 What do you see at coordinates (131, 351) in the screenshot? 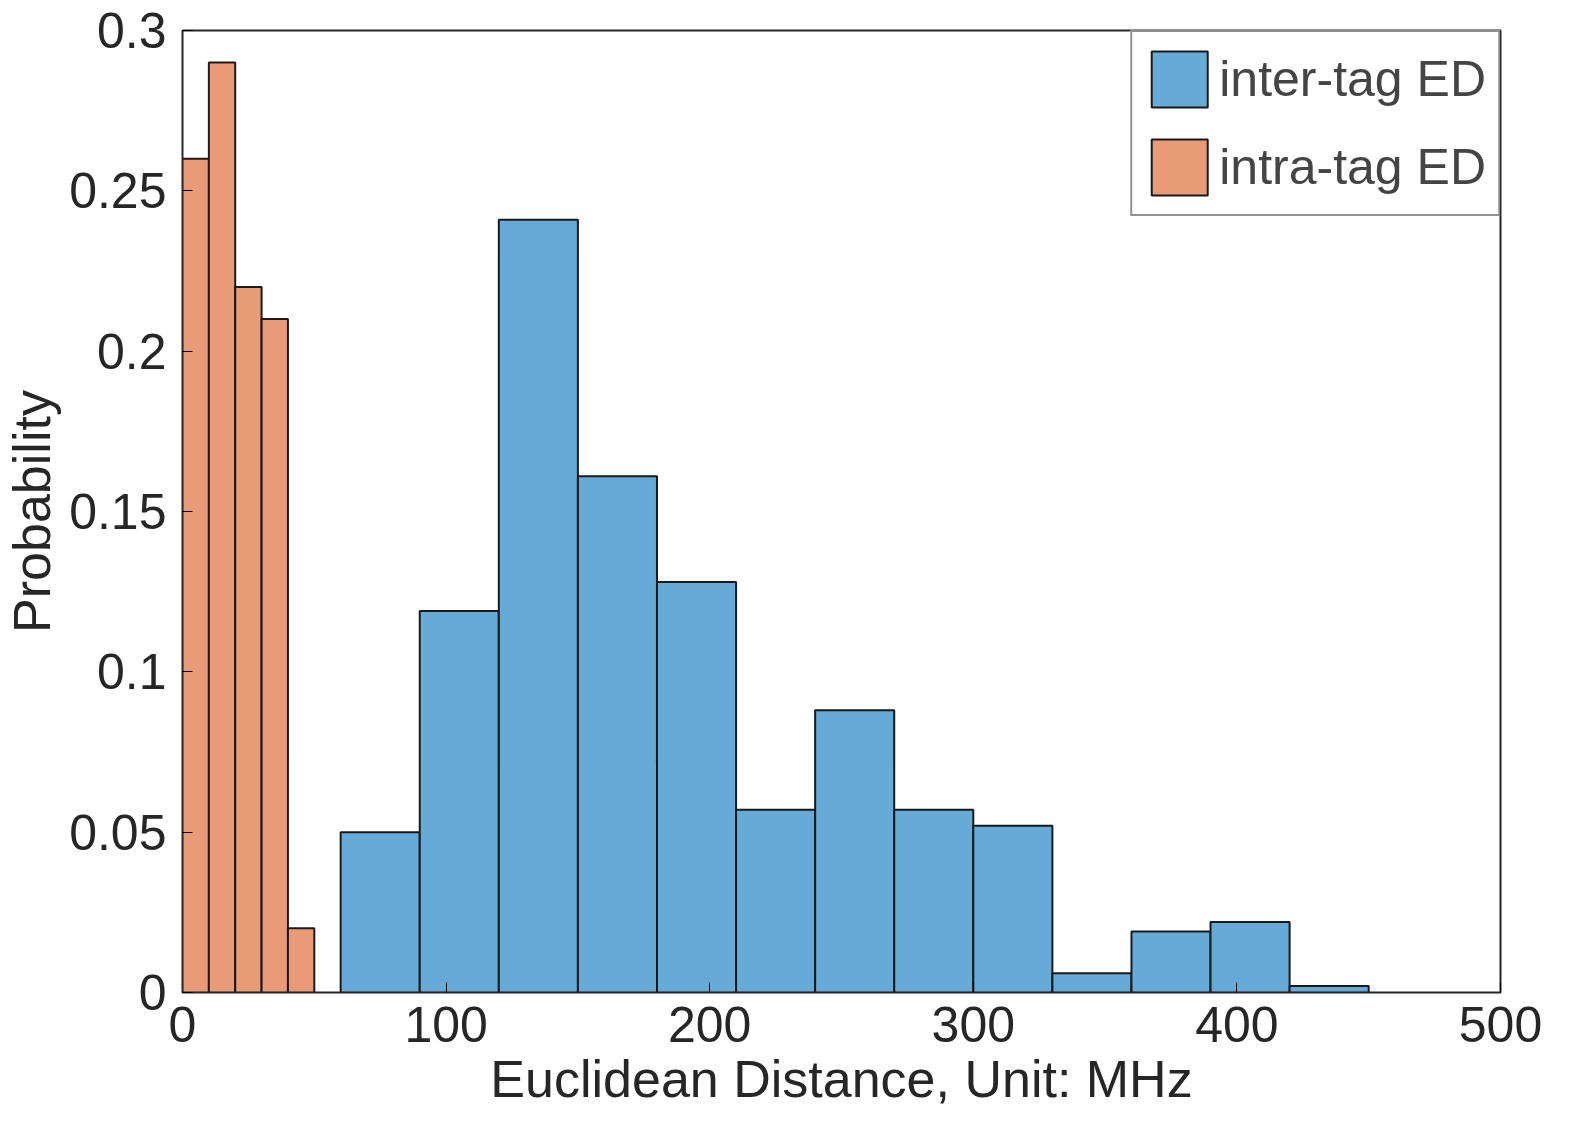
I see `y-tick-label: 0.2` at bounding box center [131, 351].